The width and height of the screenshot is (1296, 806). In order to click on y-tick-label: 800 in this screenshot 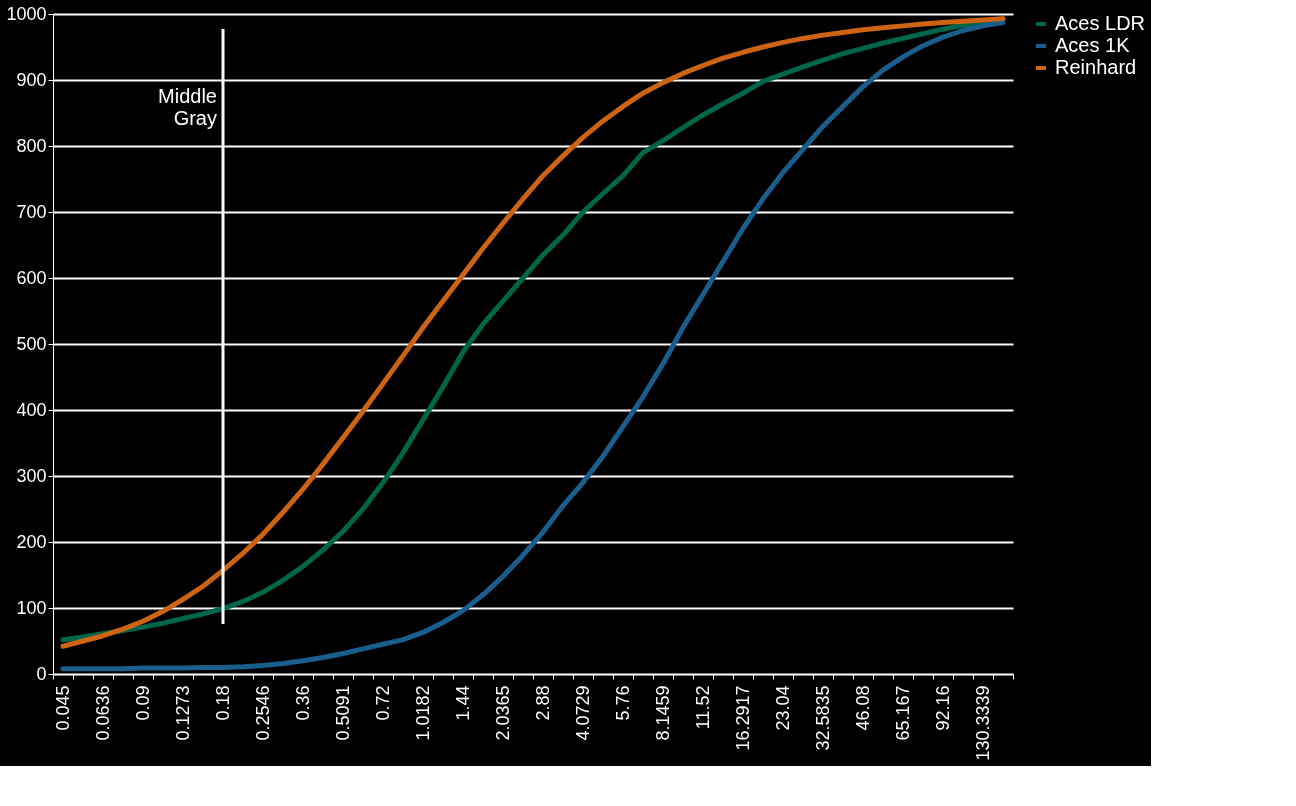, I will do `click(31, 145)`.